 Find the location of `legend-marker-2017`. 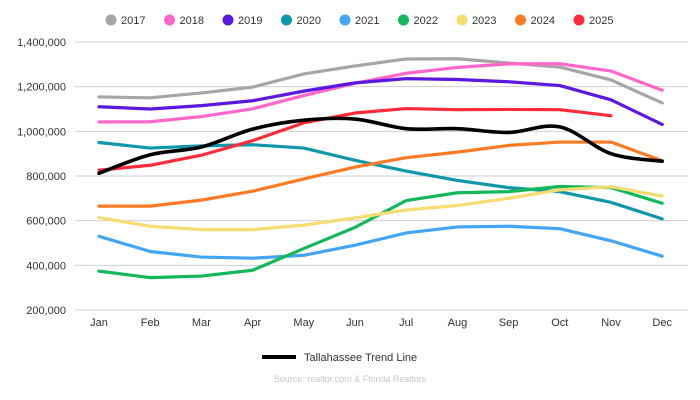

legend-marker-2017 is located at coordinates (111, 20).